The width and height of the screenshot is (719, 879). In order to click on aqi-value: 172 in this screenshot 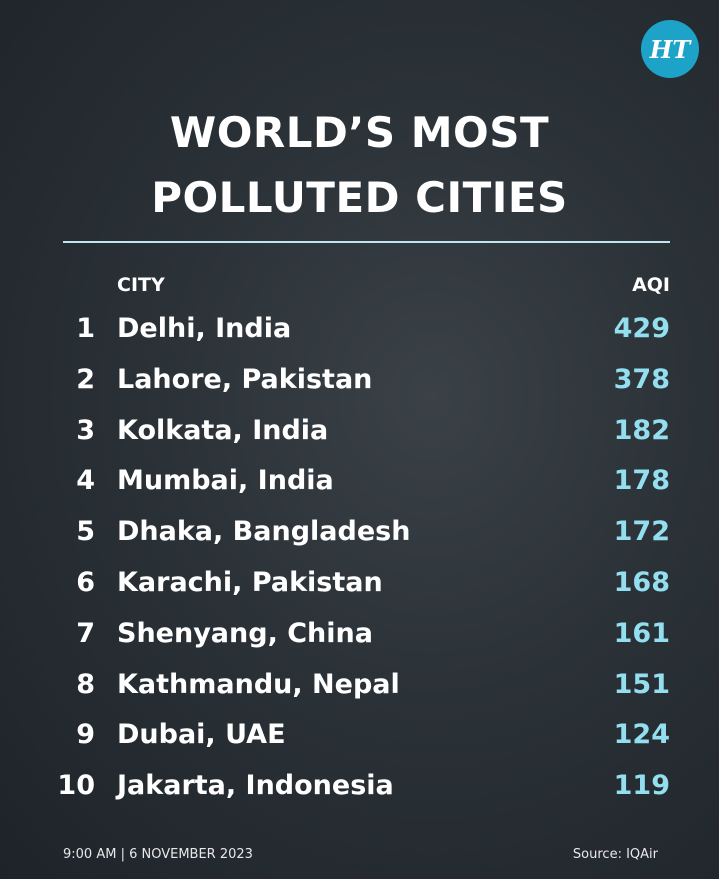, I will do `click(641, 532)`.